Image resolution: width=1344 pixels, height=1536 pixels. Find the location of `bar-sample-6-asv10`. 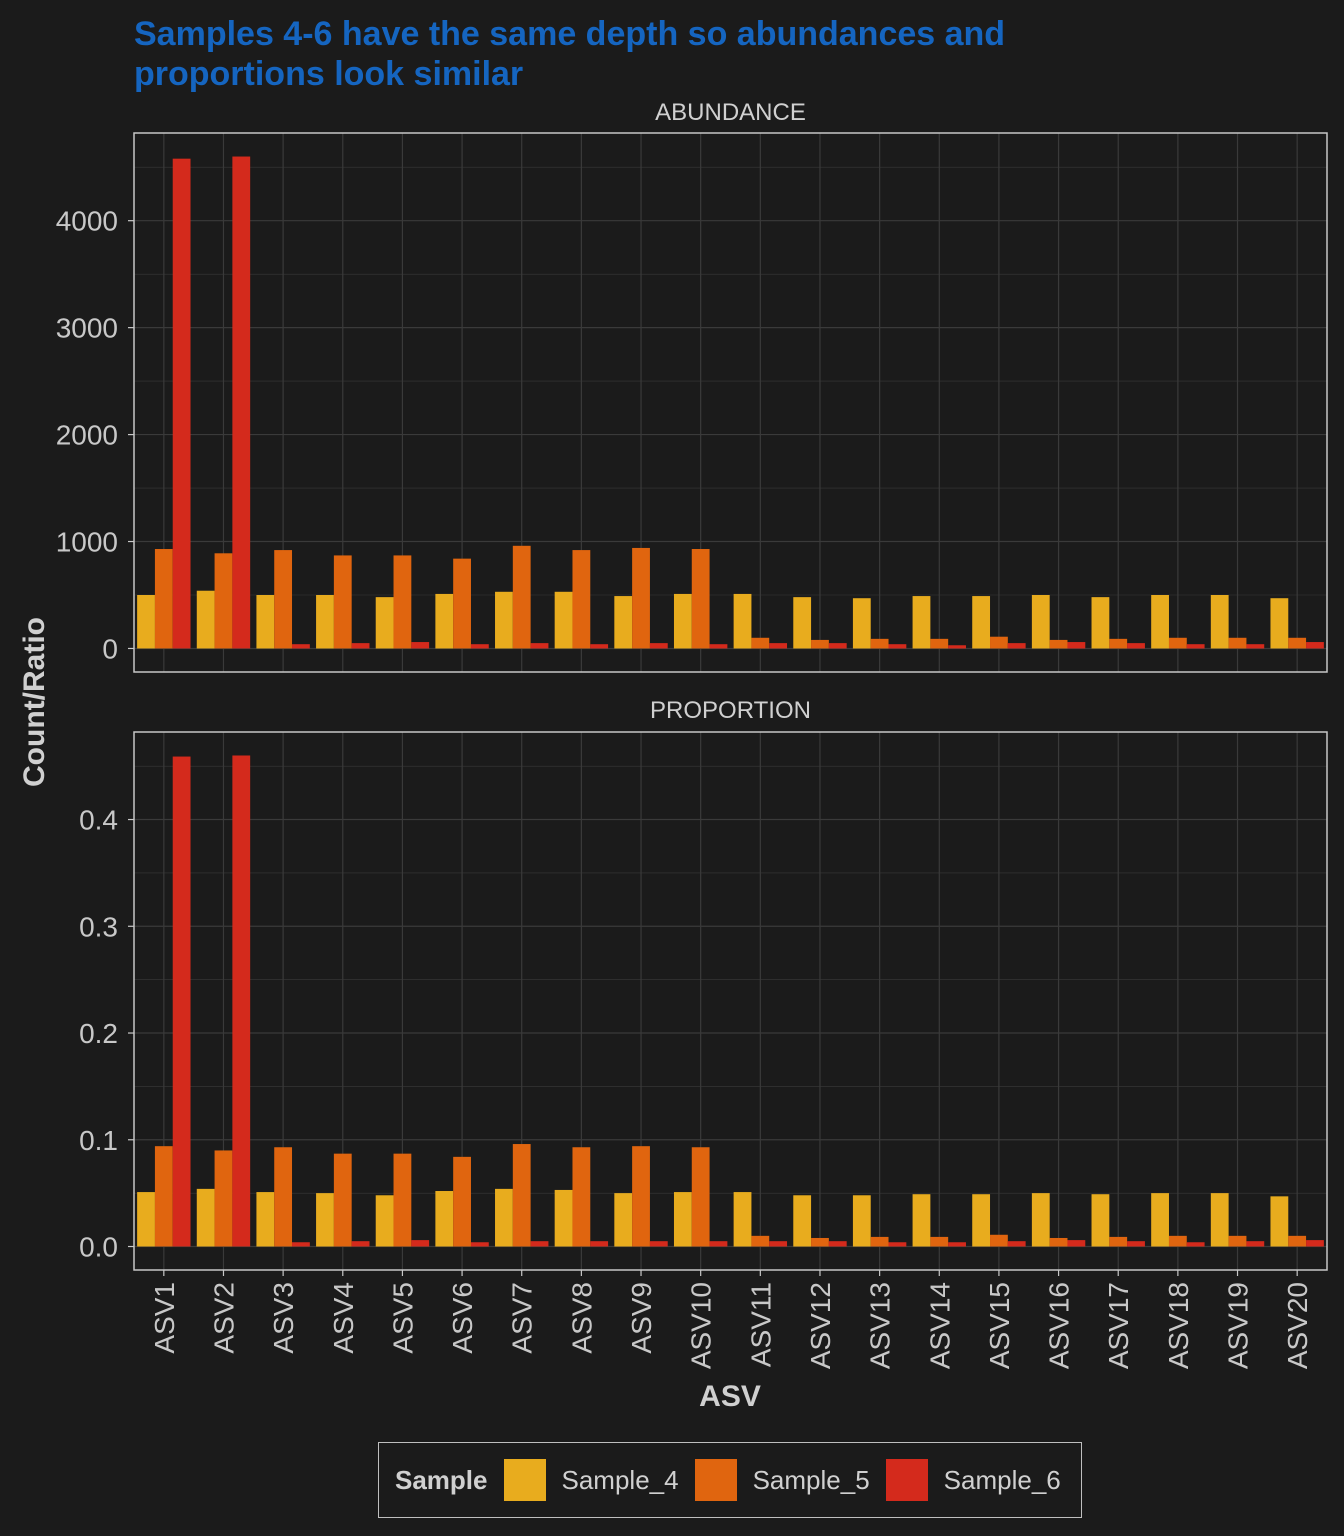

bar-sample-6-asv10 is located at coordinates (718, 1244).